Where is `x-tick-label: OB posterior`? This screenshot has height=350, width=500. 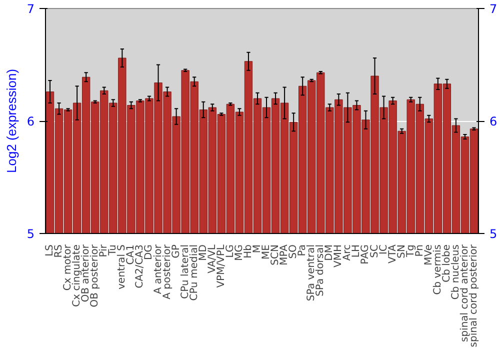
x-tick-label: OB posterior is located at coordinates (95, 276).